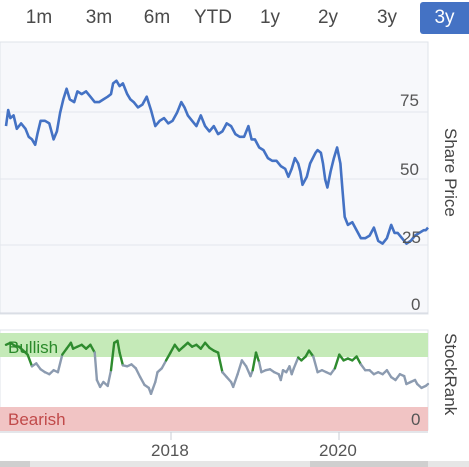 This screenshot has width=469, height=467. What do you see at coordinates (416, 419) in the screenshot?
I see `rank-y-tick-label-0: 0` at bounding box center [416, 419].